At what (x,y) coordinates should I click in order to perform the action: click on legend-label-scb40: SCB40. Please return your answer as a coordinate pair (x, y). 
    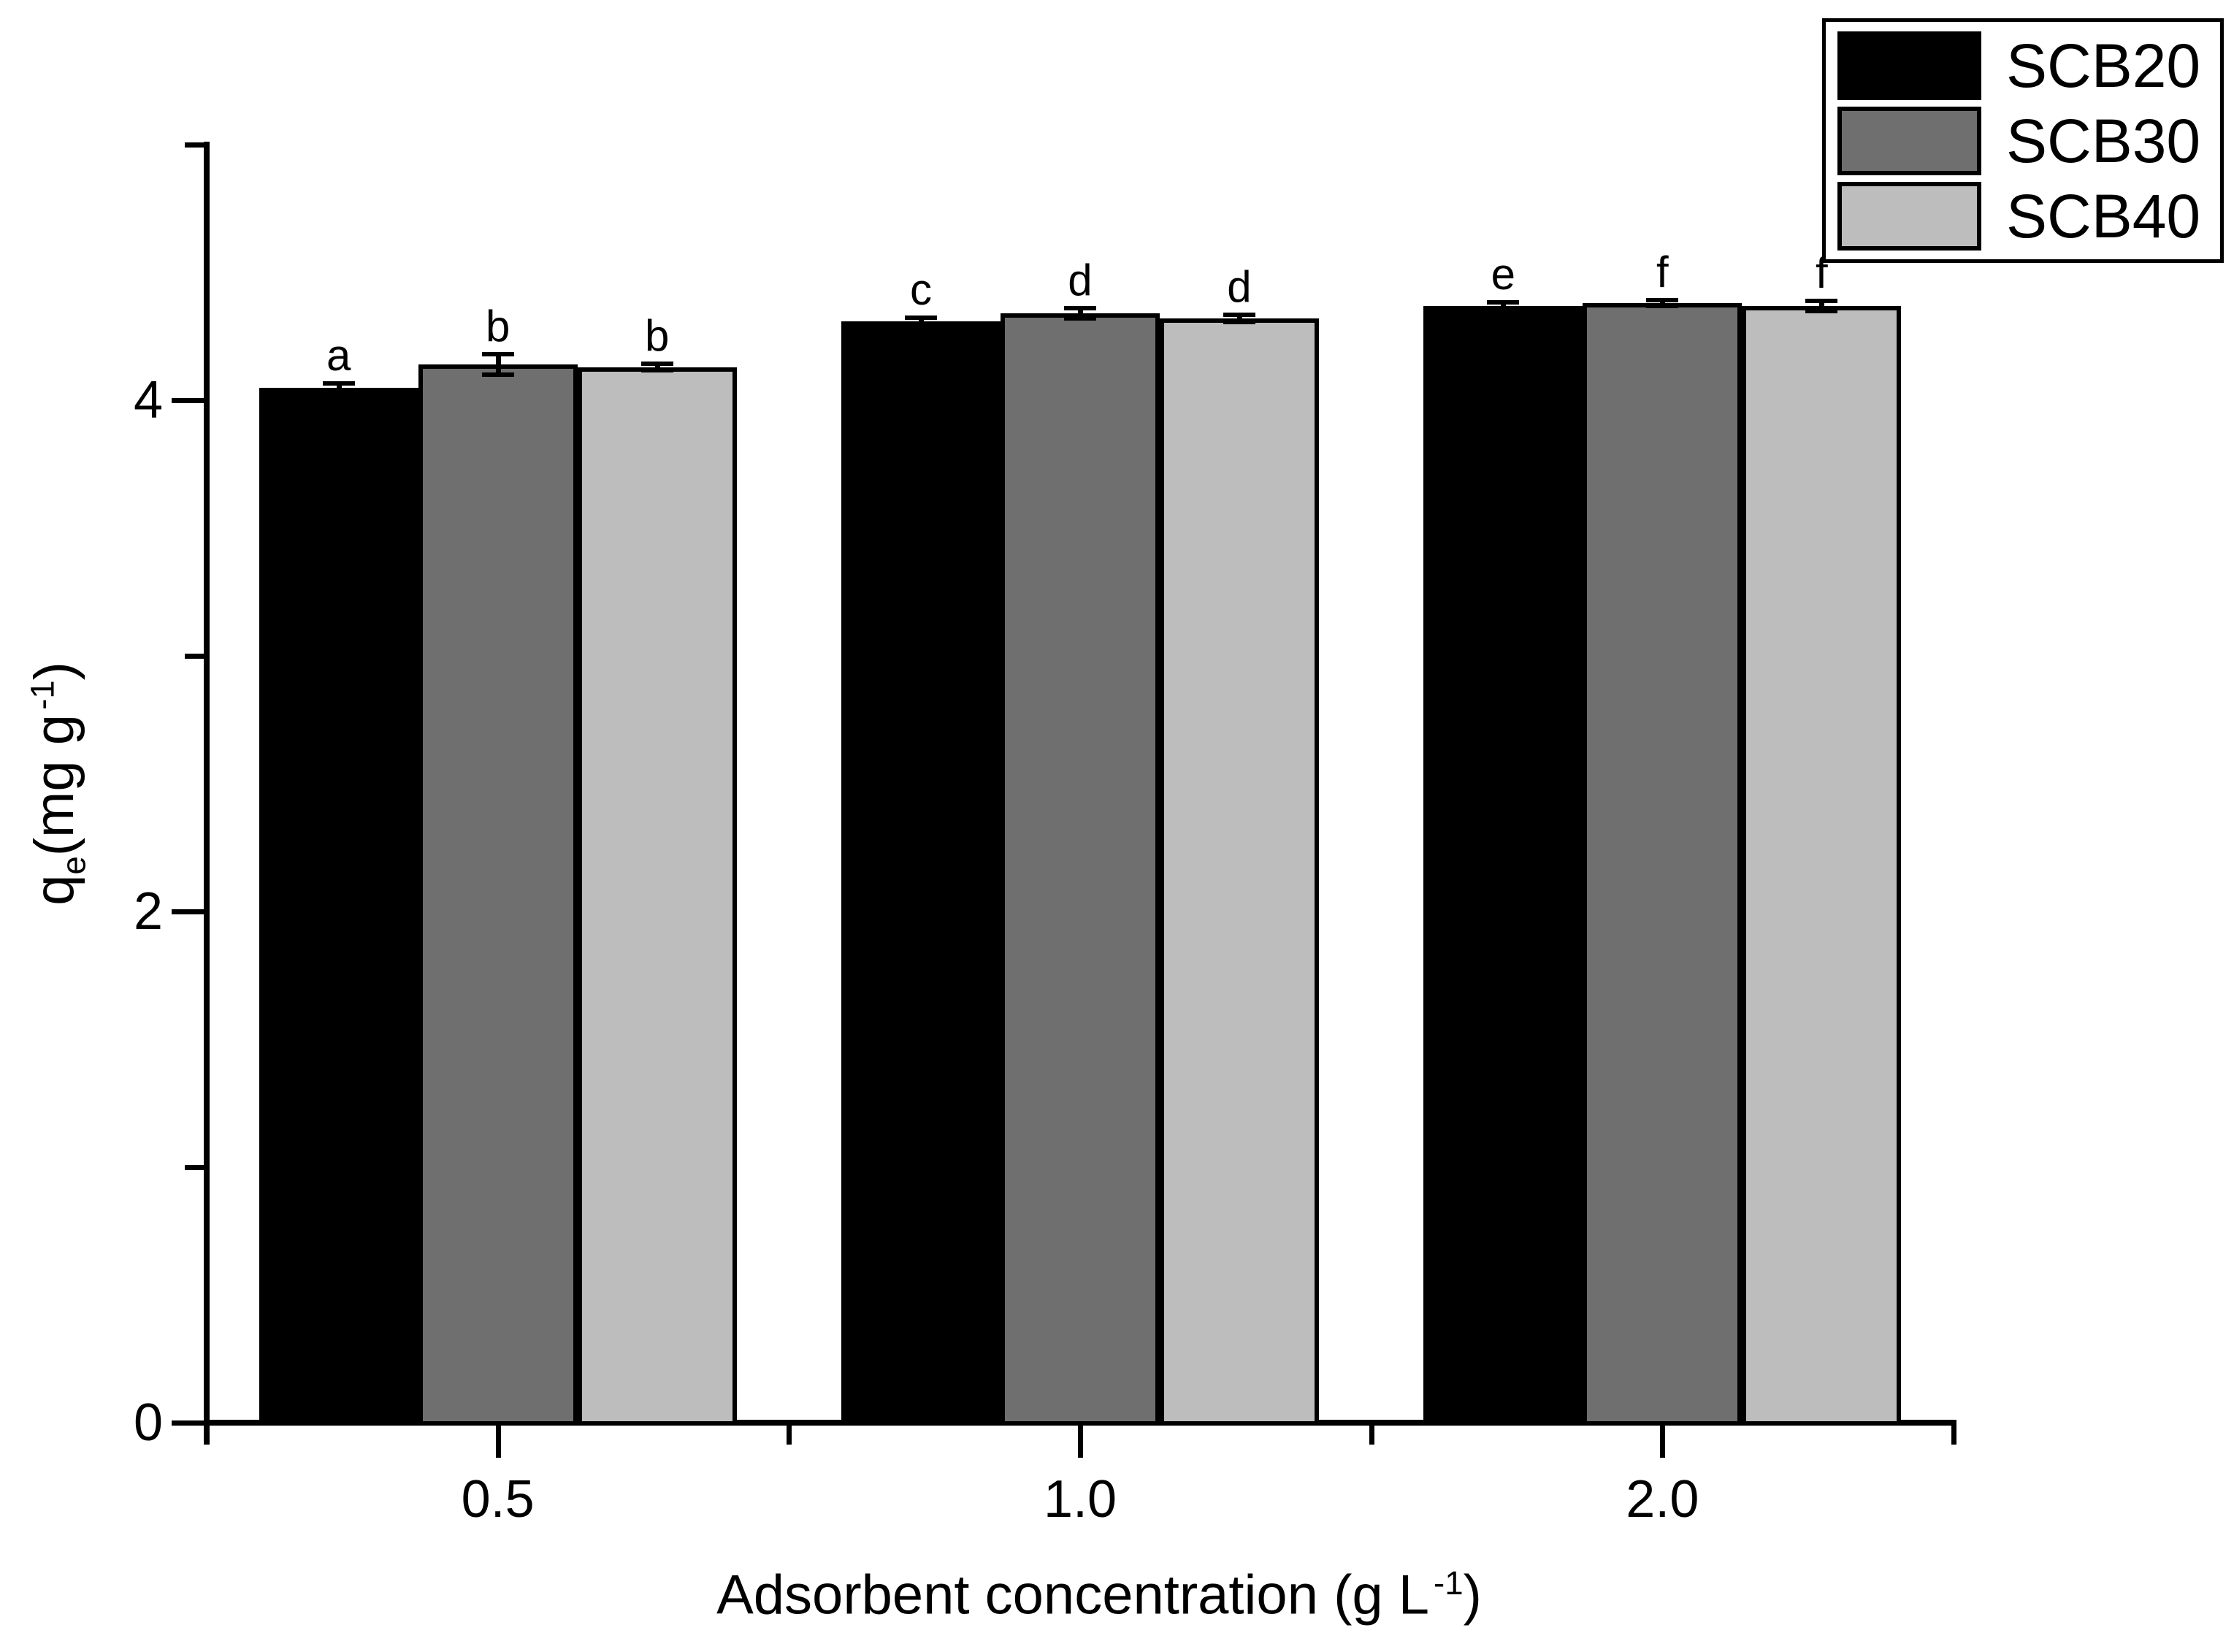
    Looking at the image, I should click on (2103, 216).